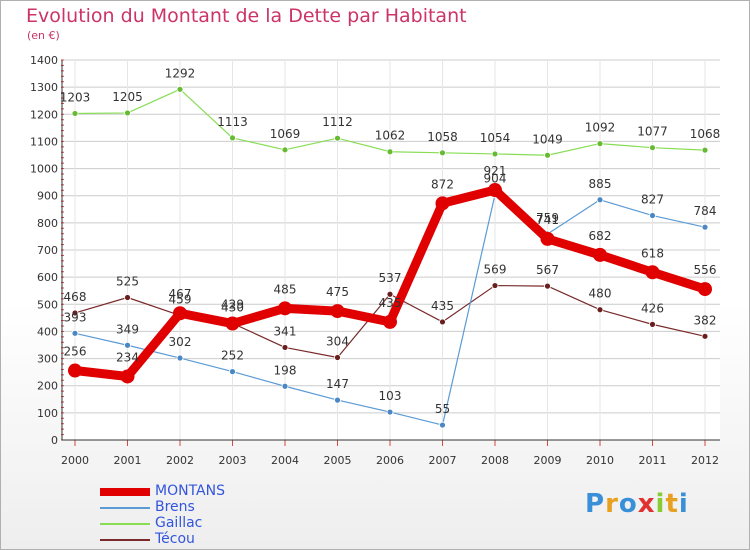 The width and height of the screenshot is (750, 550). What do you see at coordinates (43, 35) in the screenshot?
I see `chart-subtitle: (en €)` at bounding box center [43, 35].